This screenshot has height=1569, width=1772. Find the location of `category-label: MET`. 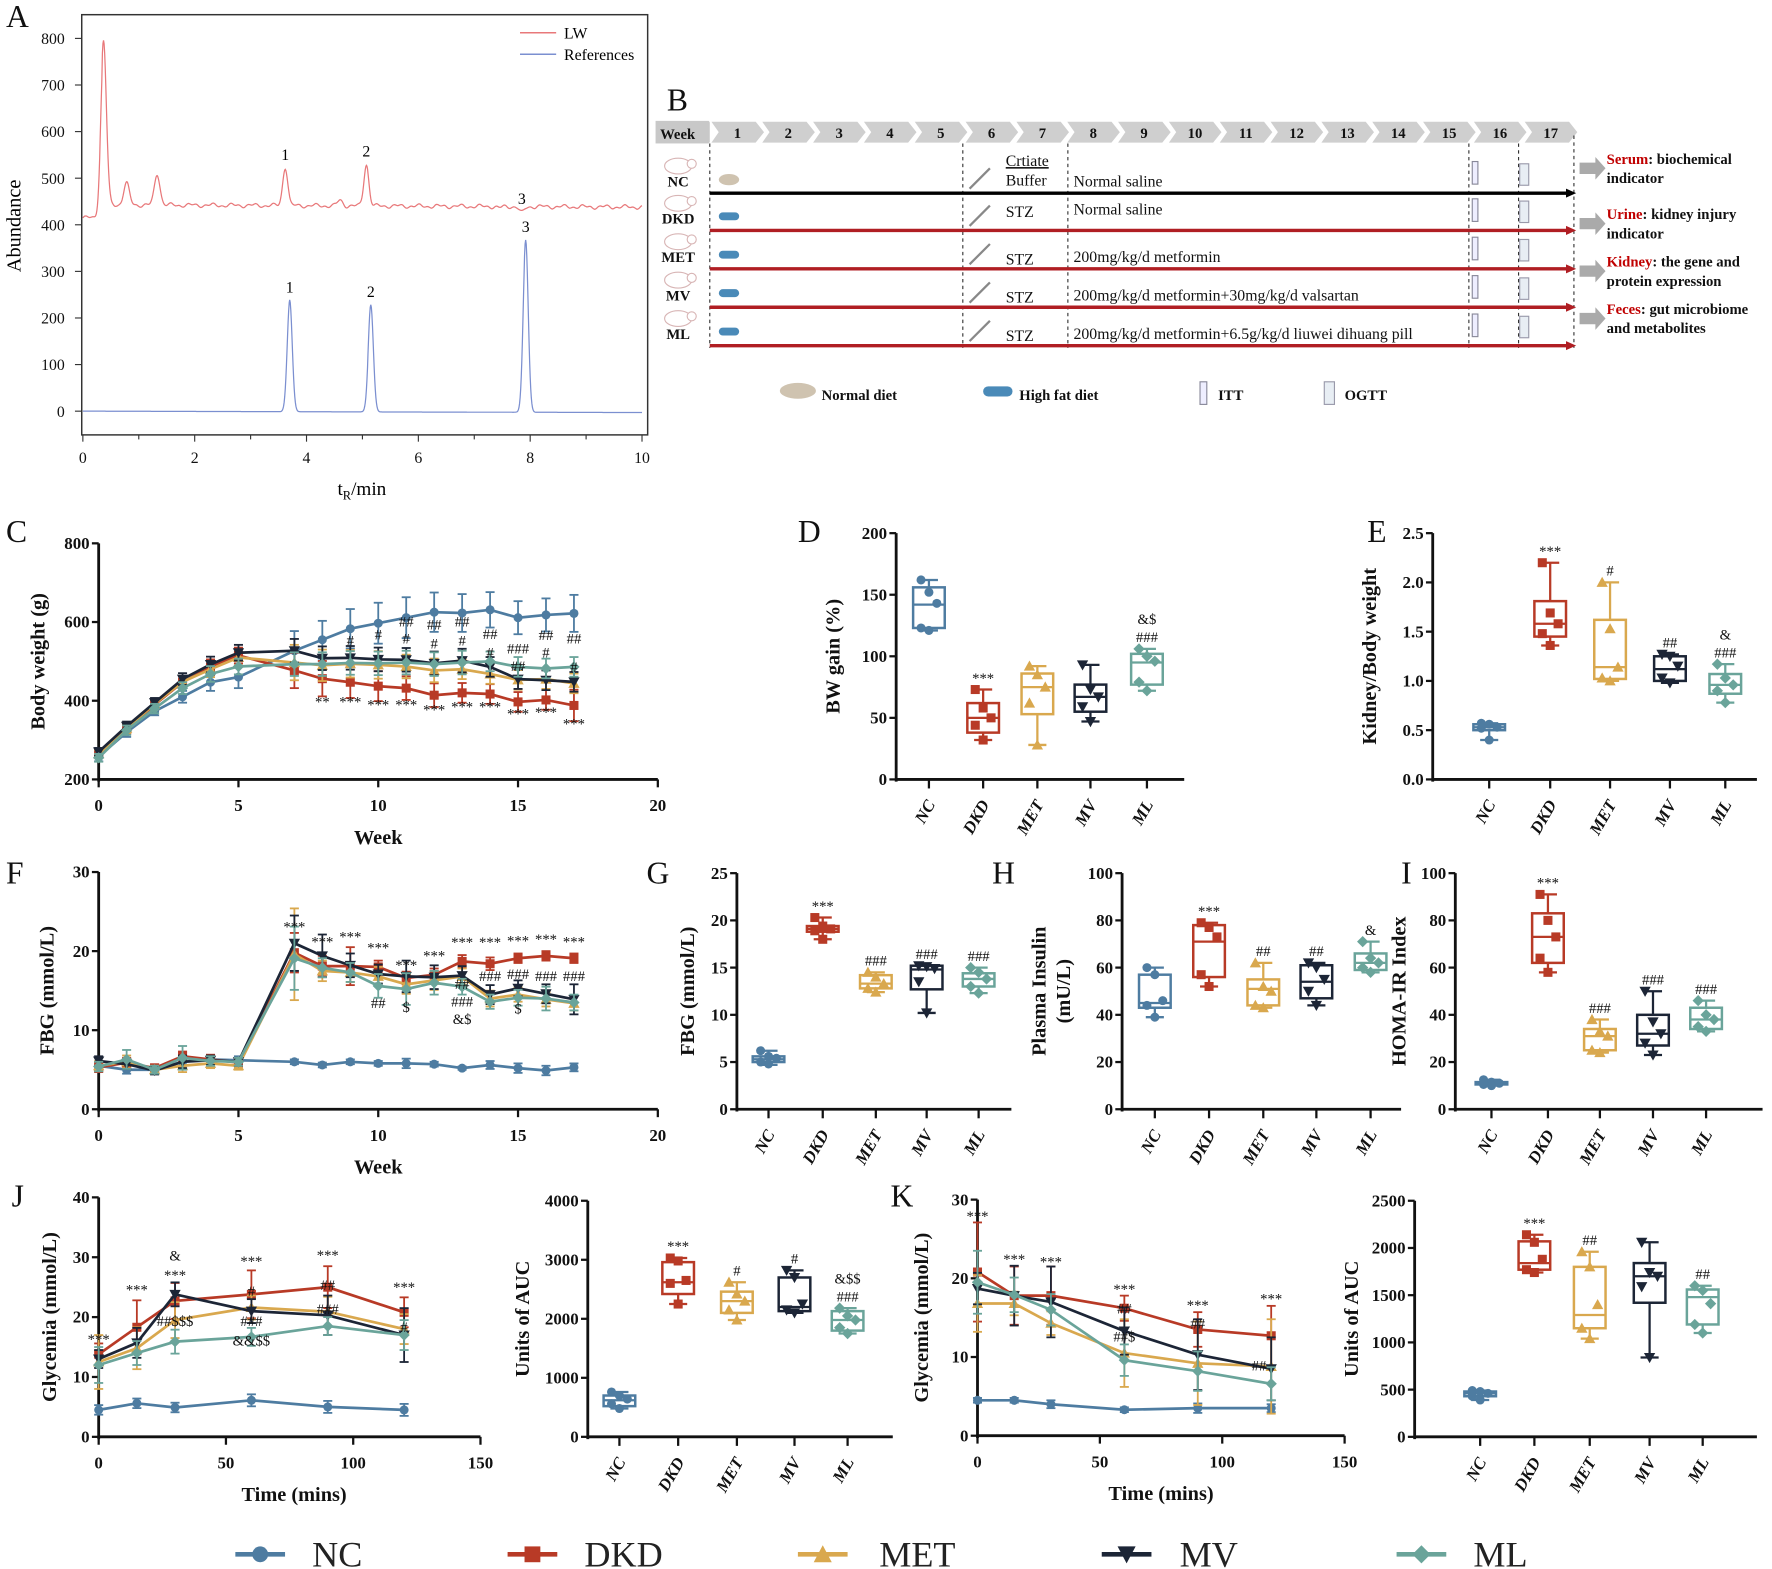

category-label: MET is located at coordinates (730, 1475).